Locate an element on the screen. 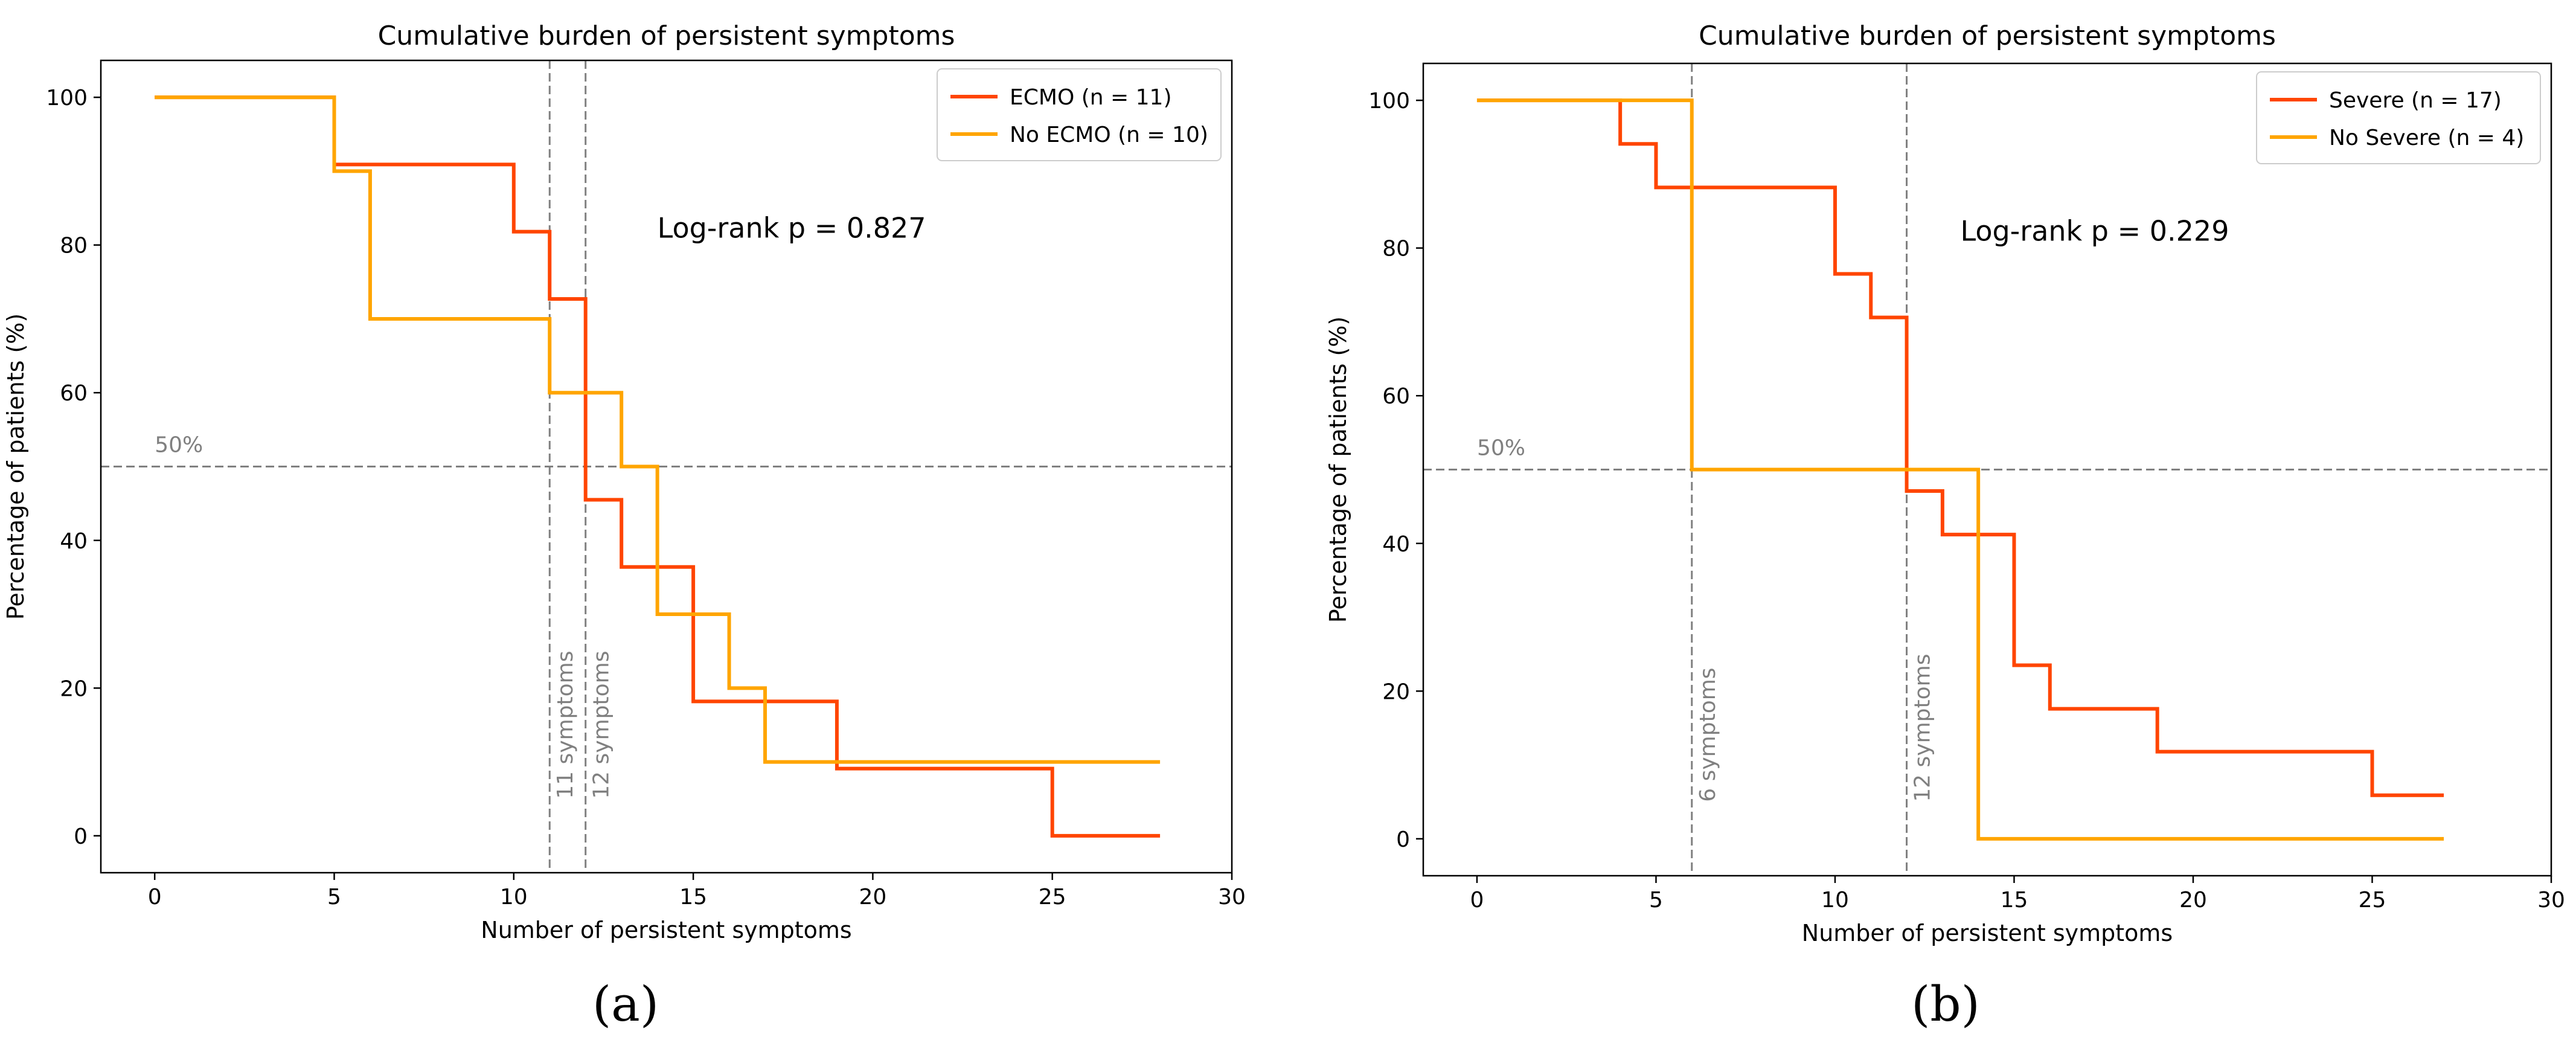  panel-label: (b) is located at coordinates (1945, 1004).